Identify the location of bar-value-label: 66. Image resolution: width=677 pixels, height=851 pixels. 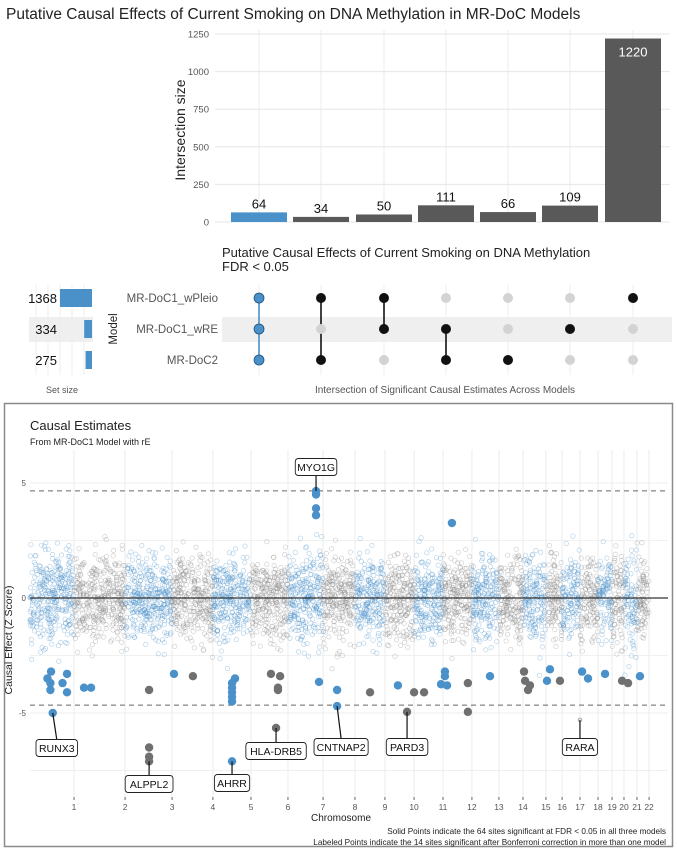
(508, 203).